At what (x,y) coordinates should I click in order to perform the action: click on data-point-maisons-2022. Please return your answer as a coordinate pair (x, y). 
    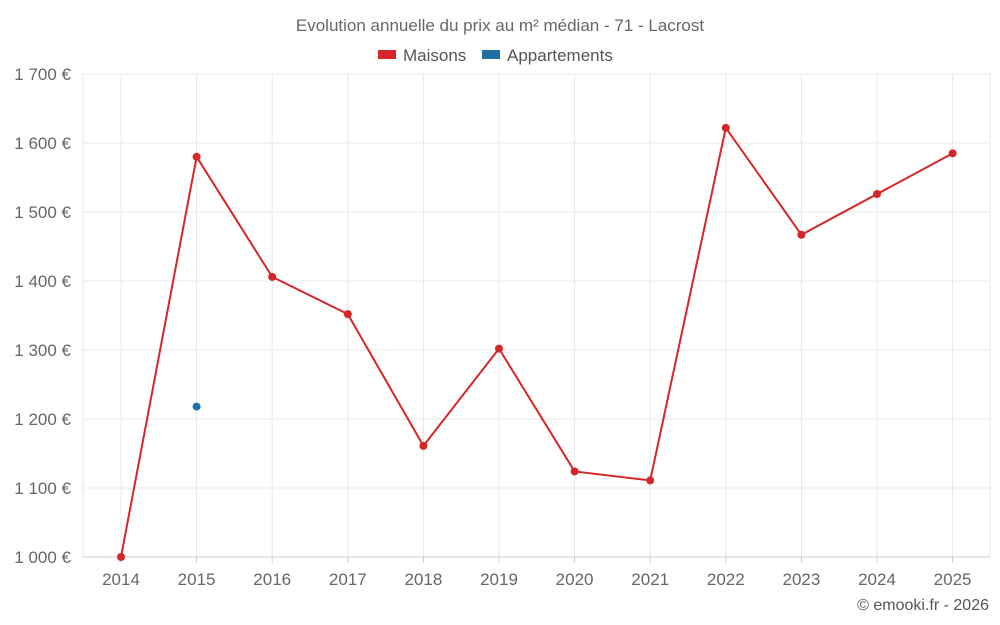
    Looking at the image, I should click on (725, 127).